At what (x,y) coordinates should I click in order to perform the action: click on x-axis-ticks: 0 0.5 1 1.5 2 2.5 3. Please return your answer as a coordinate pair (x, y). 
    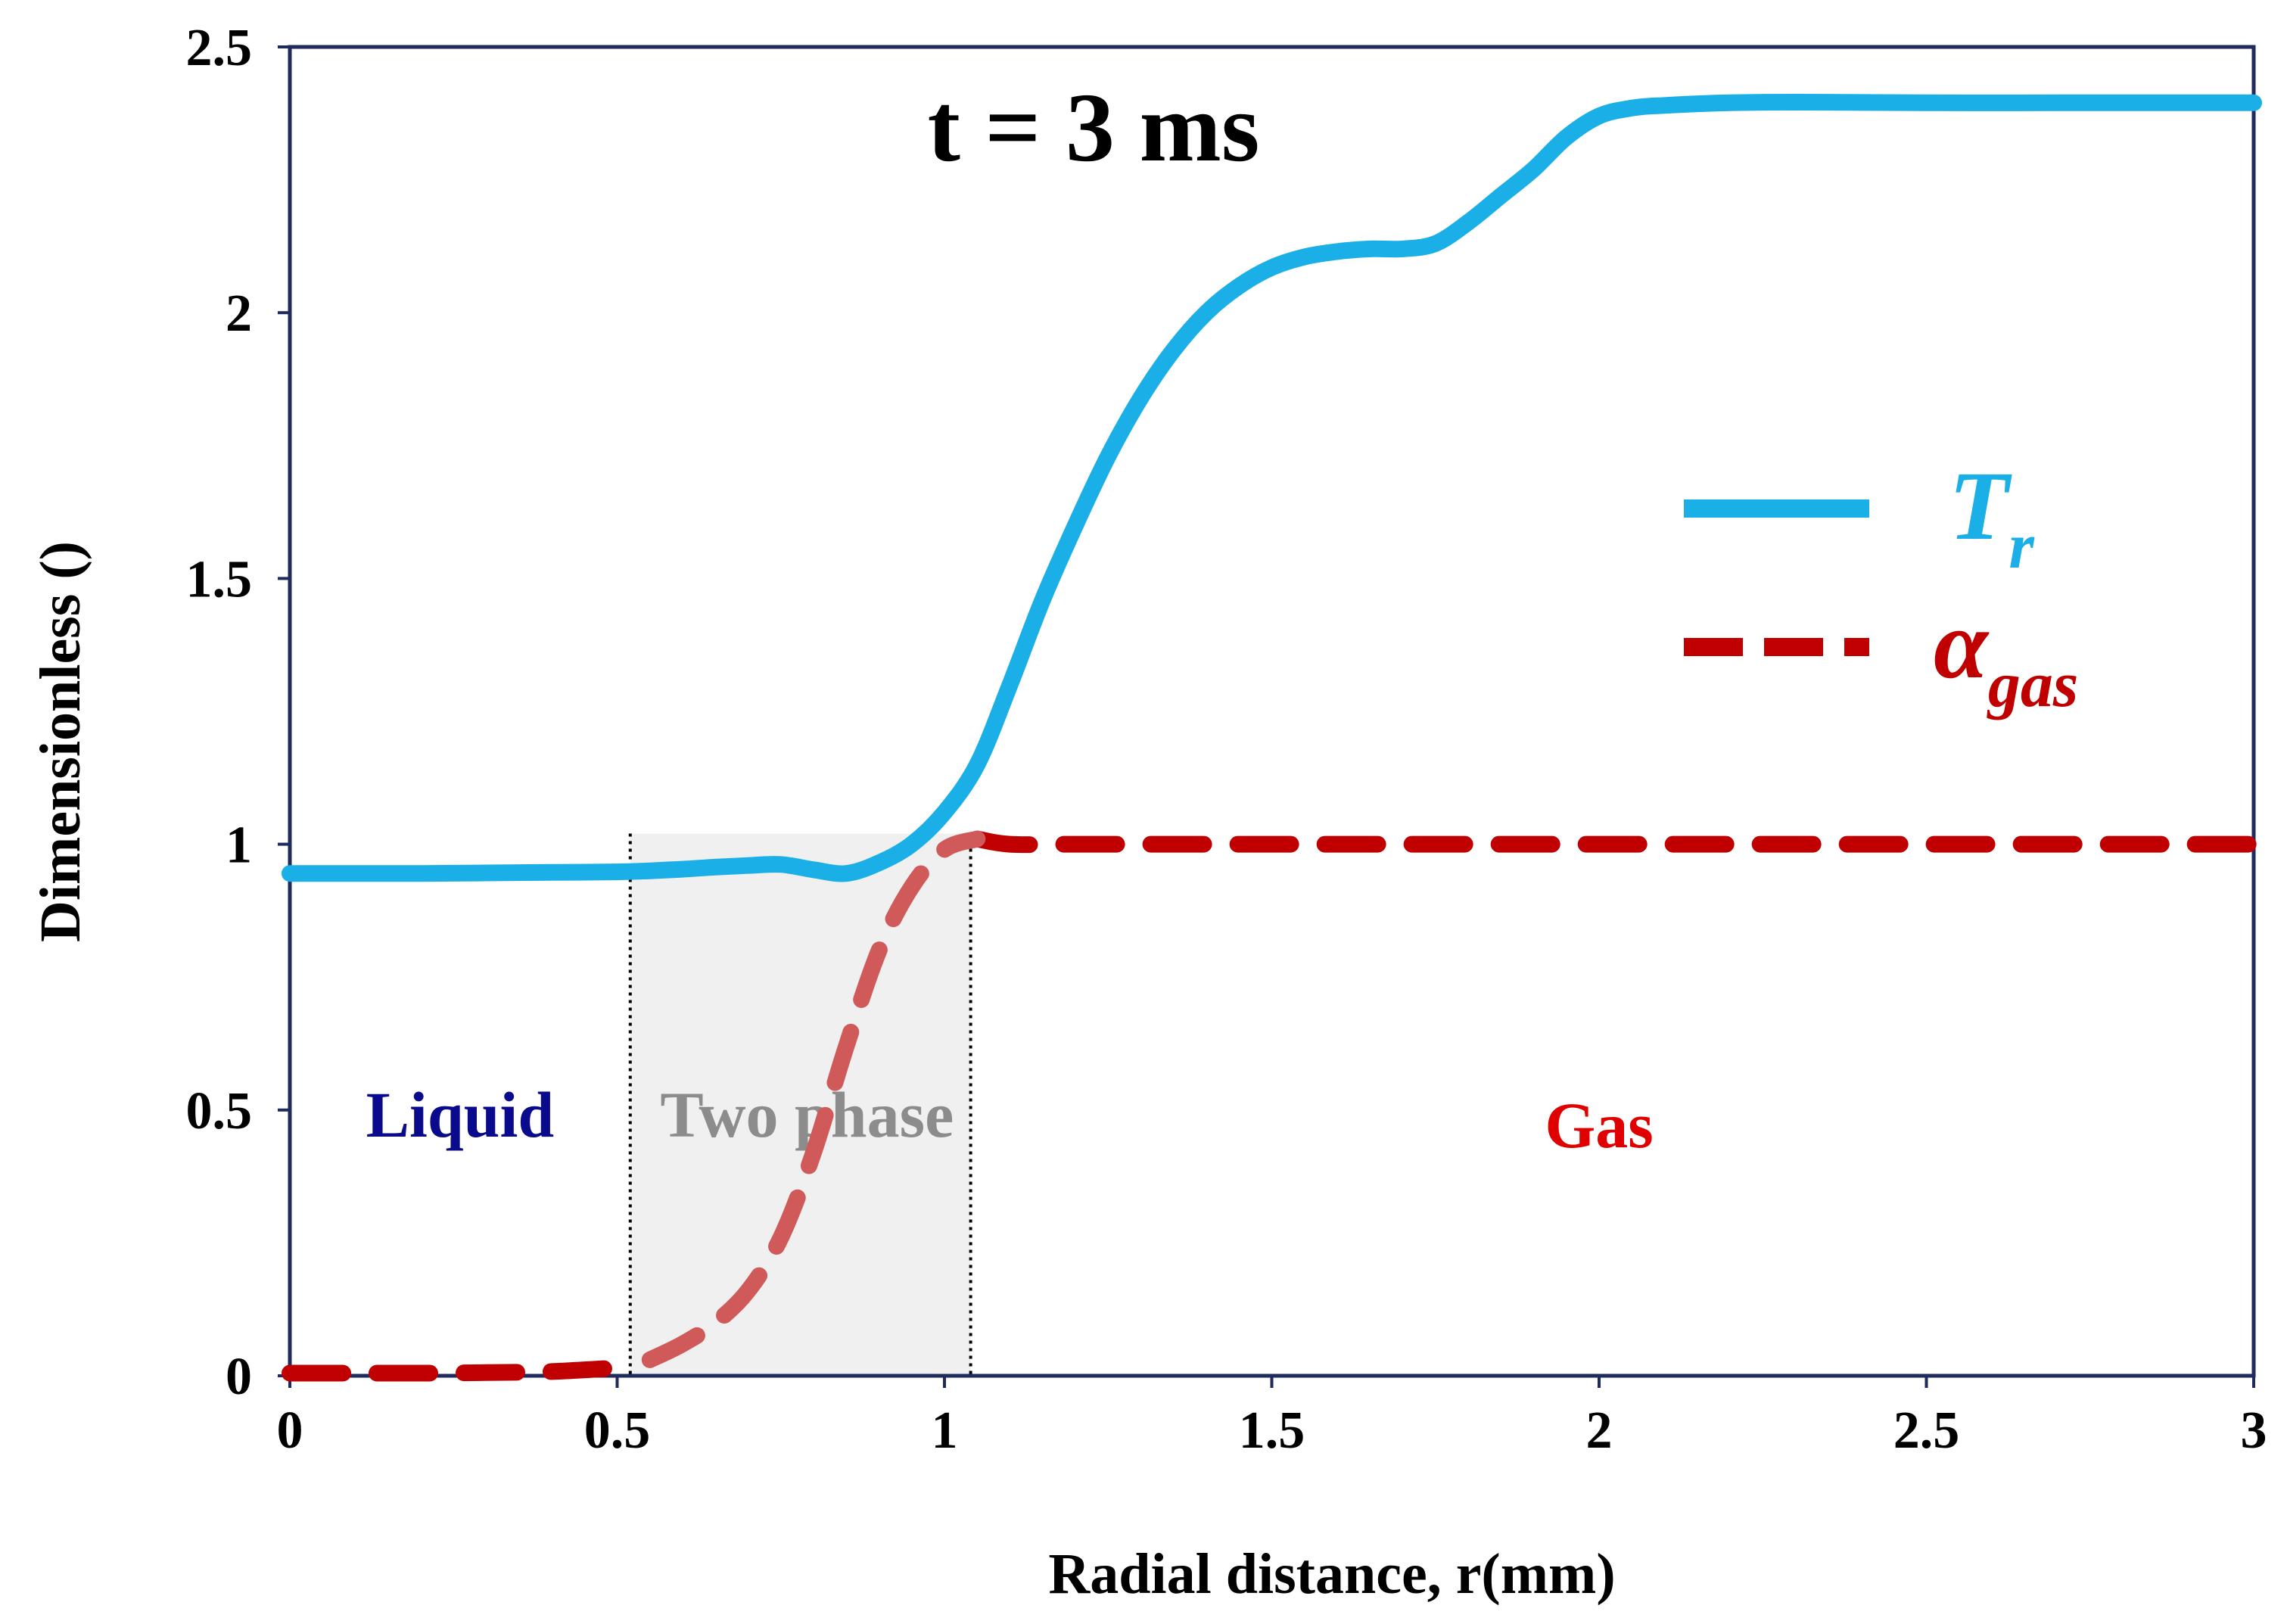
    Looking at the image, I should click on (1272, 1418).